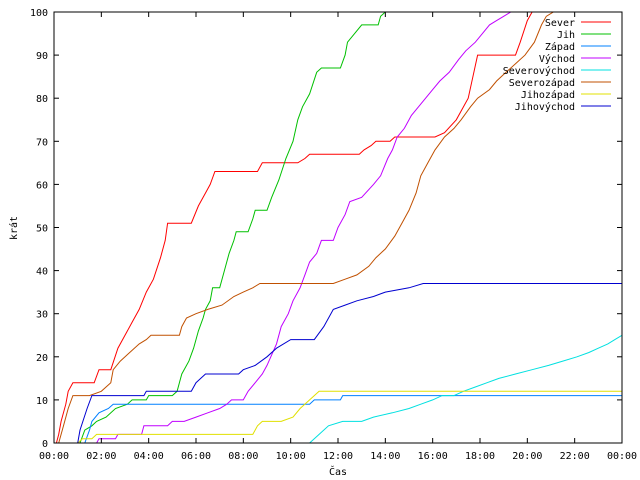 The width and height of the screenshot is (640, 480). What do you see at coordinates (539, 71) in the screenshot?
I see `legend-label: Severovýchod` at bounding box center [539, 71].